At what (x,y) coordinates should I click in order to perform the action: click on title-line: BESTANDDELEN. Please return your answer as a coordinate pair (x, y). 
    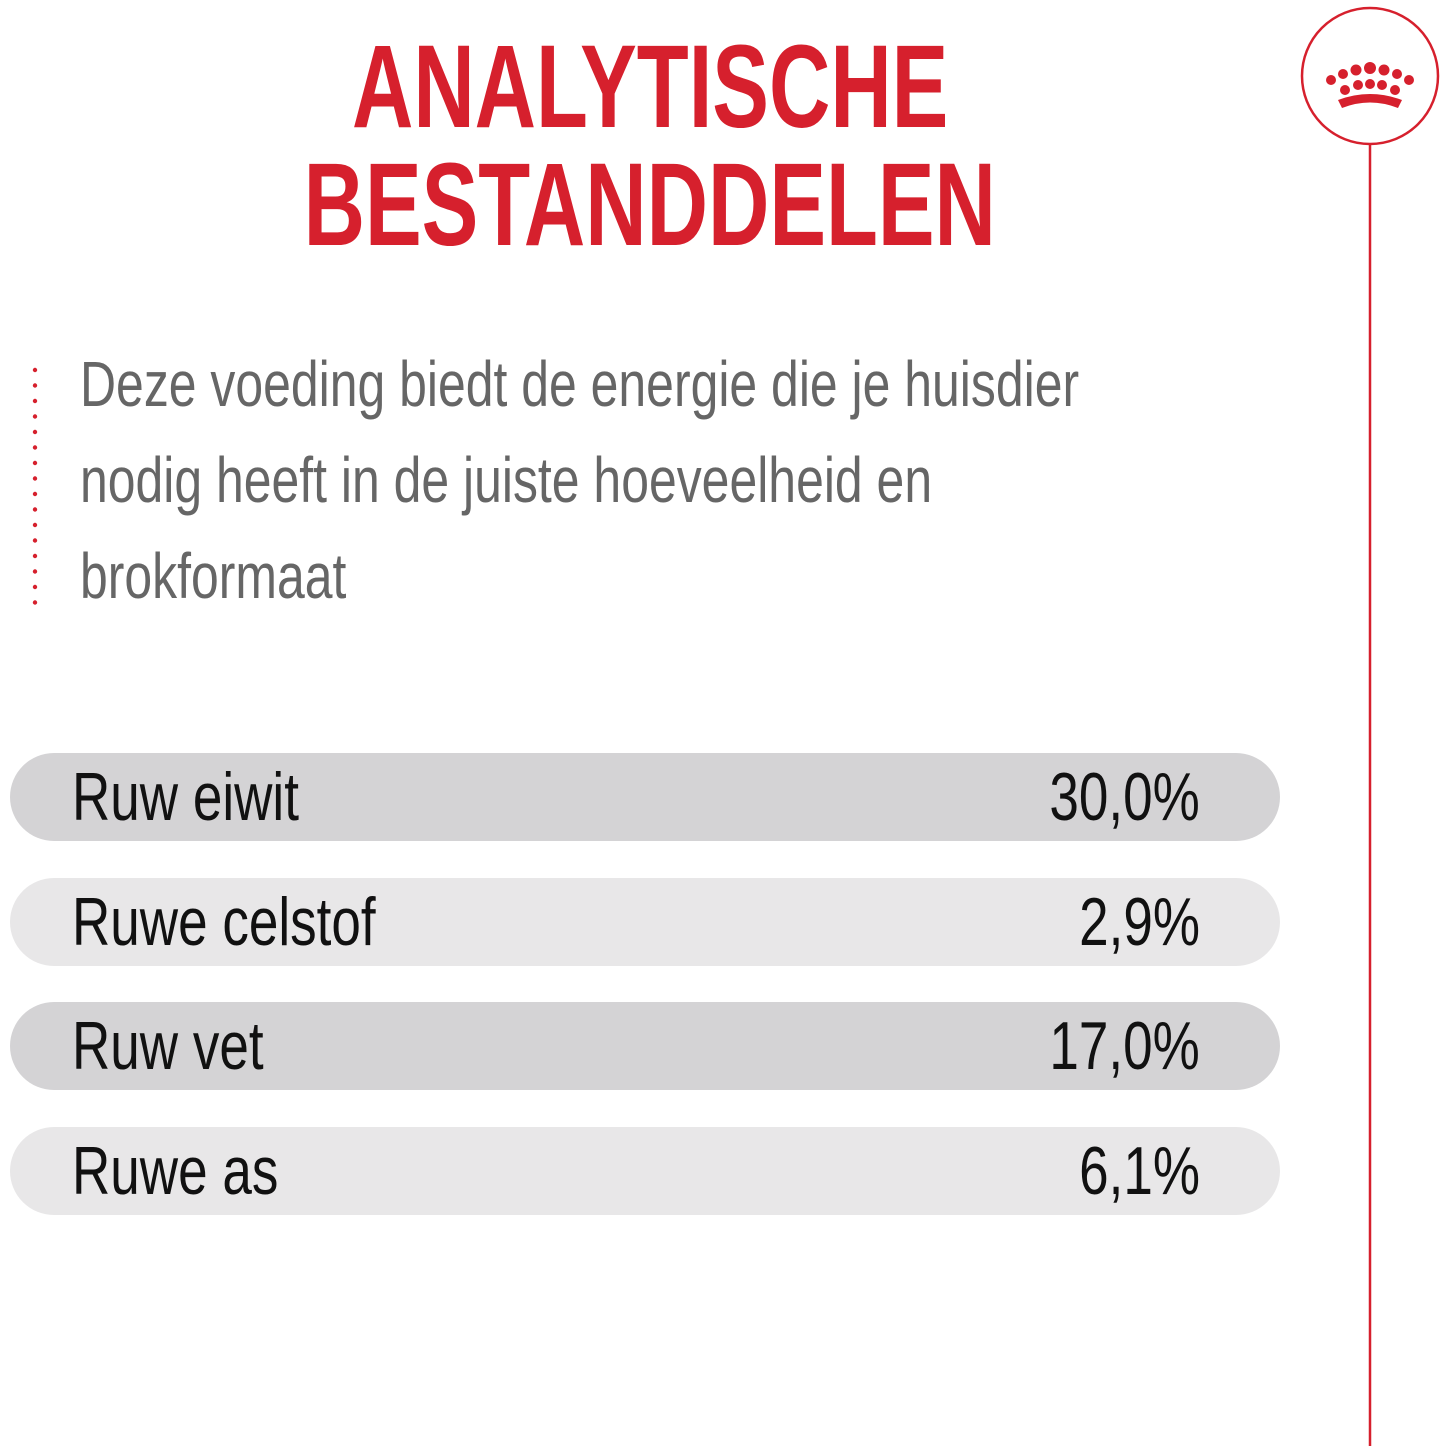
    Looking at the image, I should click on (650, 205).